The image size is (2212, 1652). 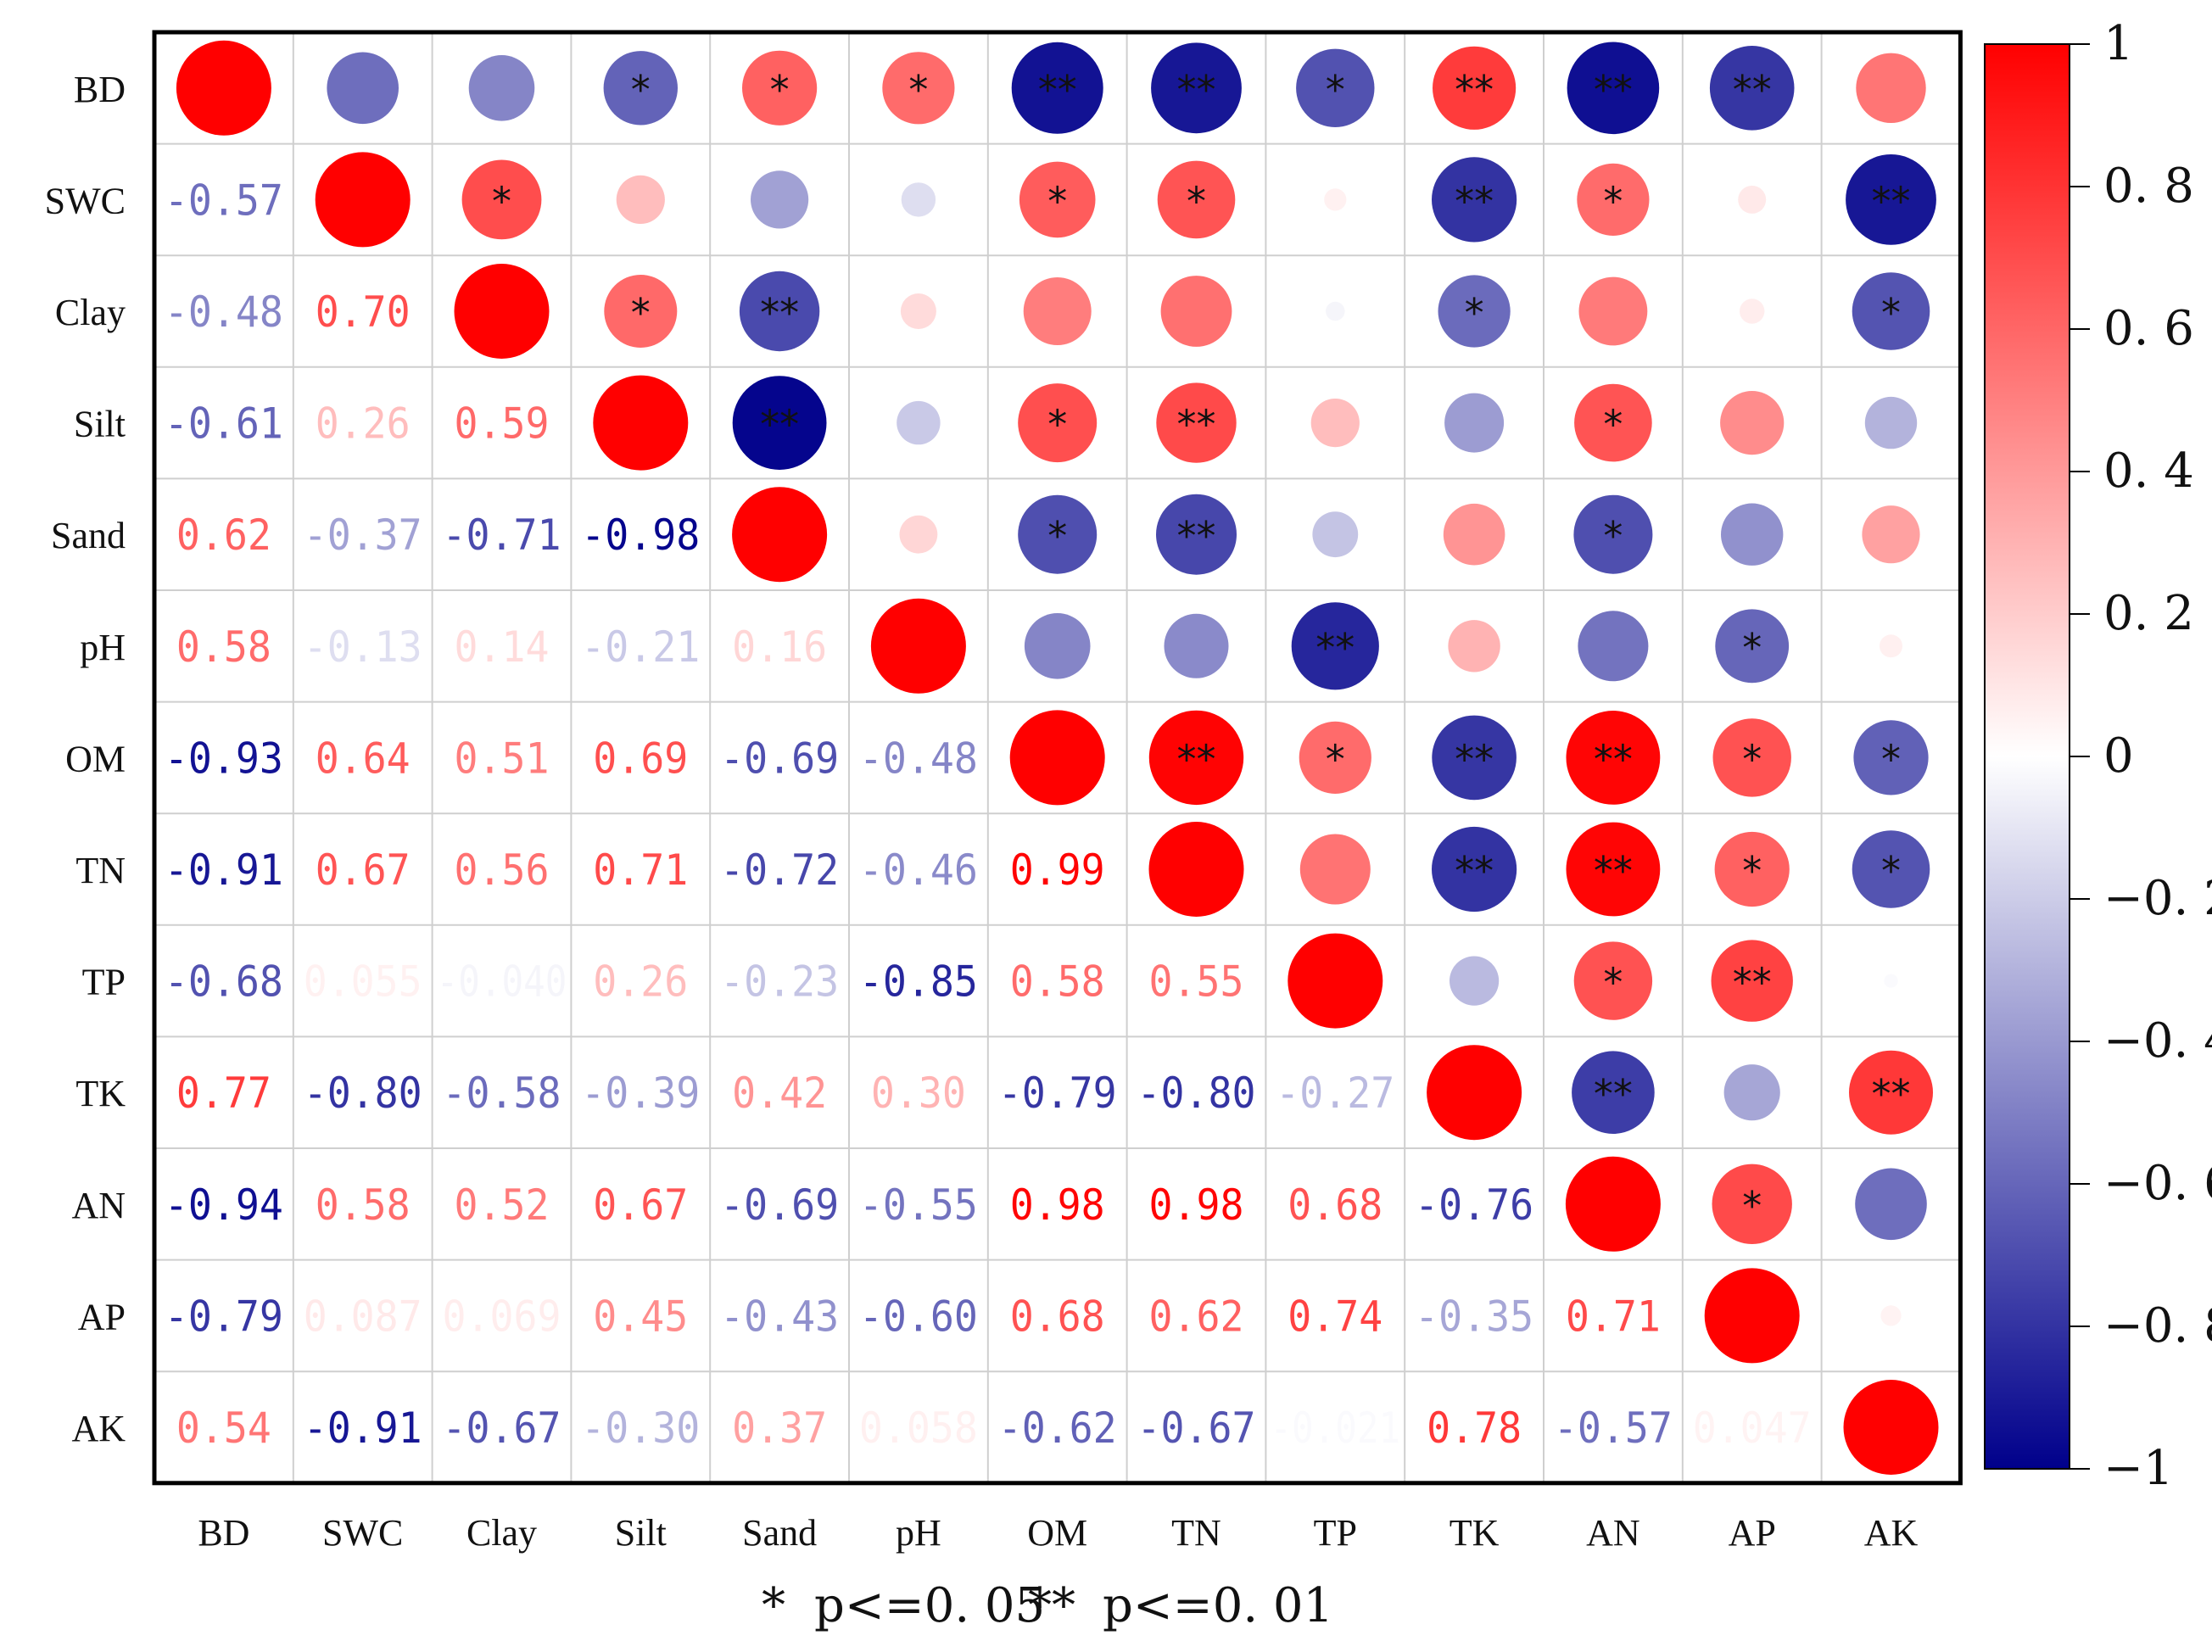 What do you see at coordinates (1475, 981) in the screenshot?
I see `corr-circle-TP-TK` at bounding box center [1475, 981].